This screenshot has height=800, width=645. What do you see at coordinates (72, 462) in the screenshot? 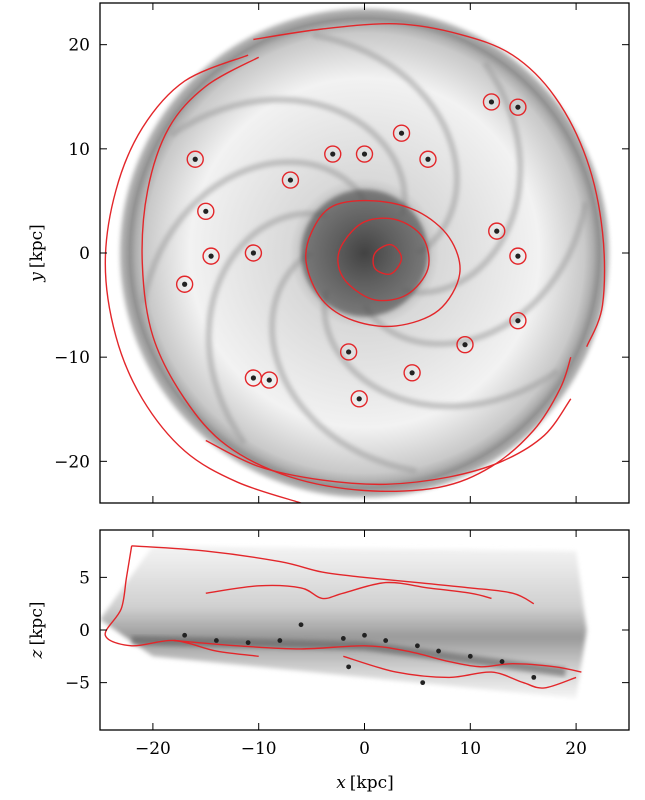
I see `y-tick-label: −20` at bounding box center [72, 462].